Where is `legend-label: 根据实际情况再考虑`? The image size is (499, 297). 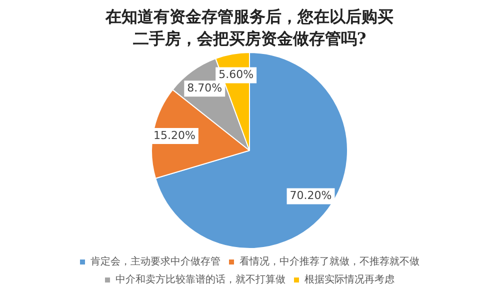
legend-label: 根据实际情况再考虑 is located at coordinates (349, 280).